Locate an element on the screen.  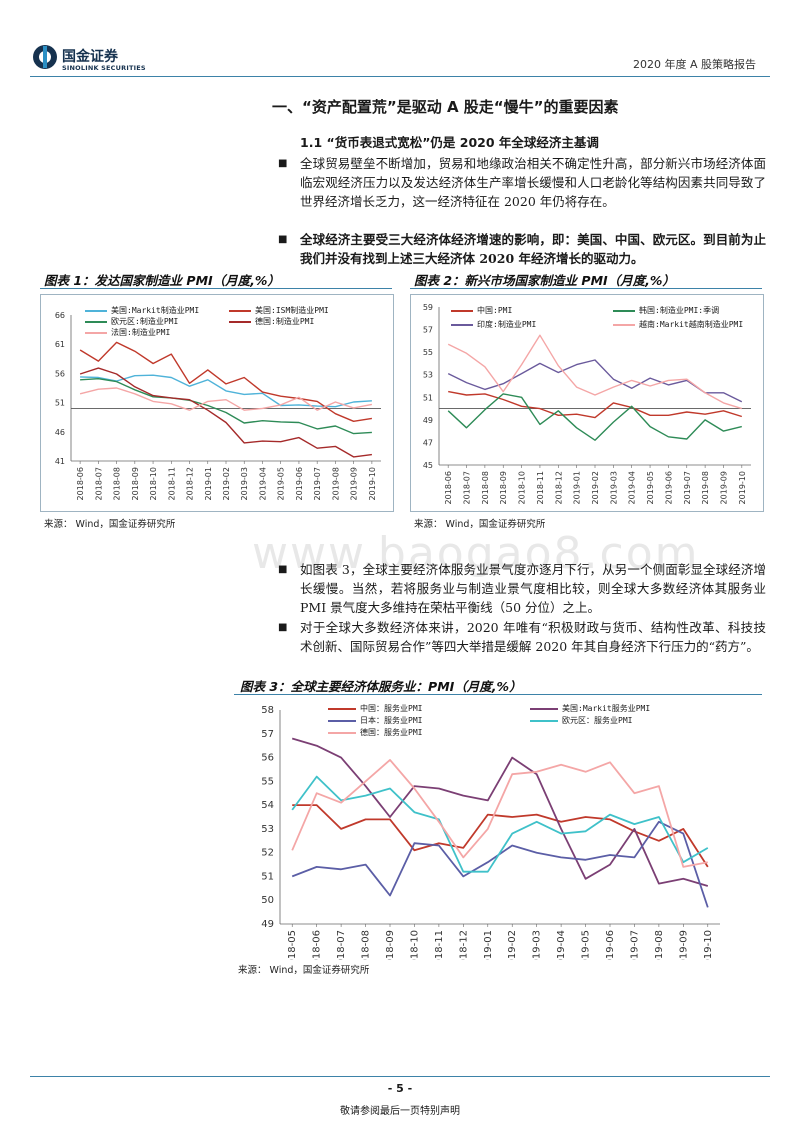
chart3-legend-item: 中国：服务业PMI is located at coordinates (375, 708).